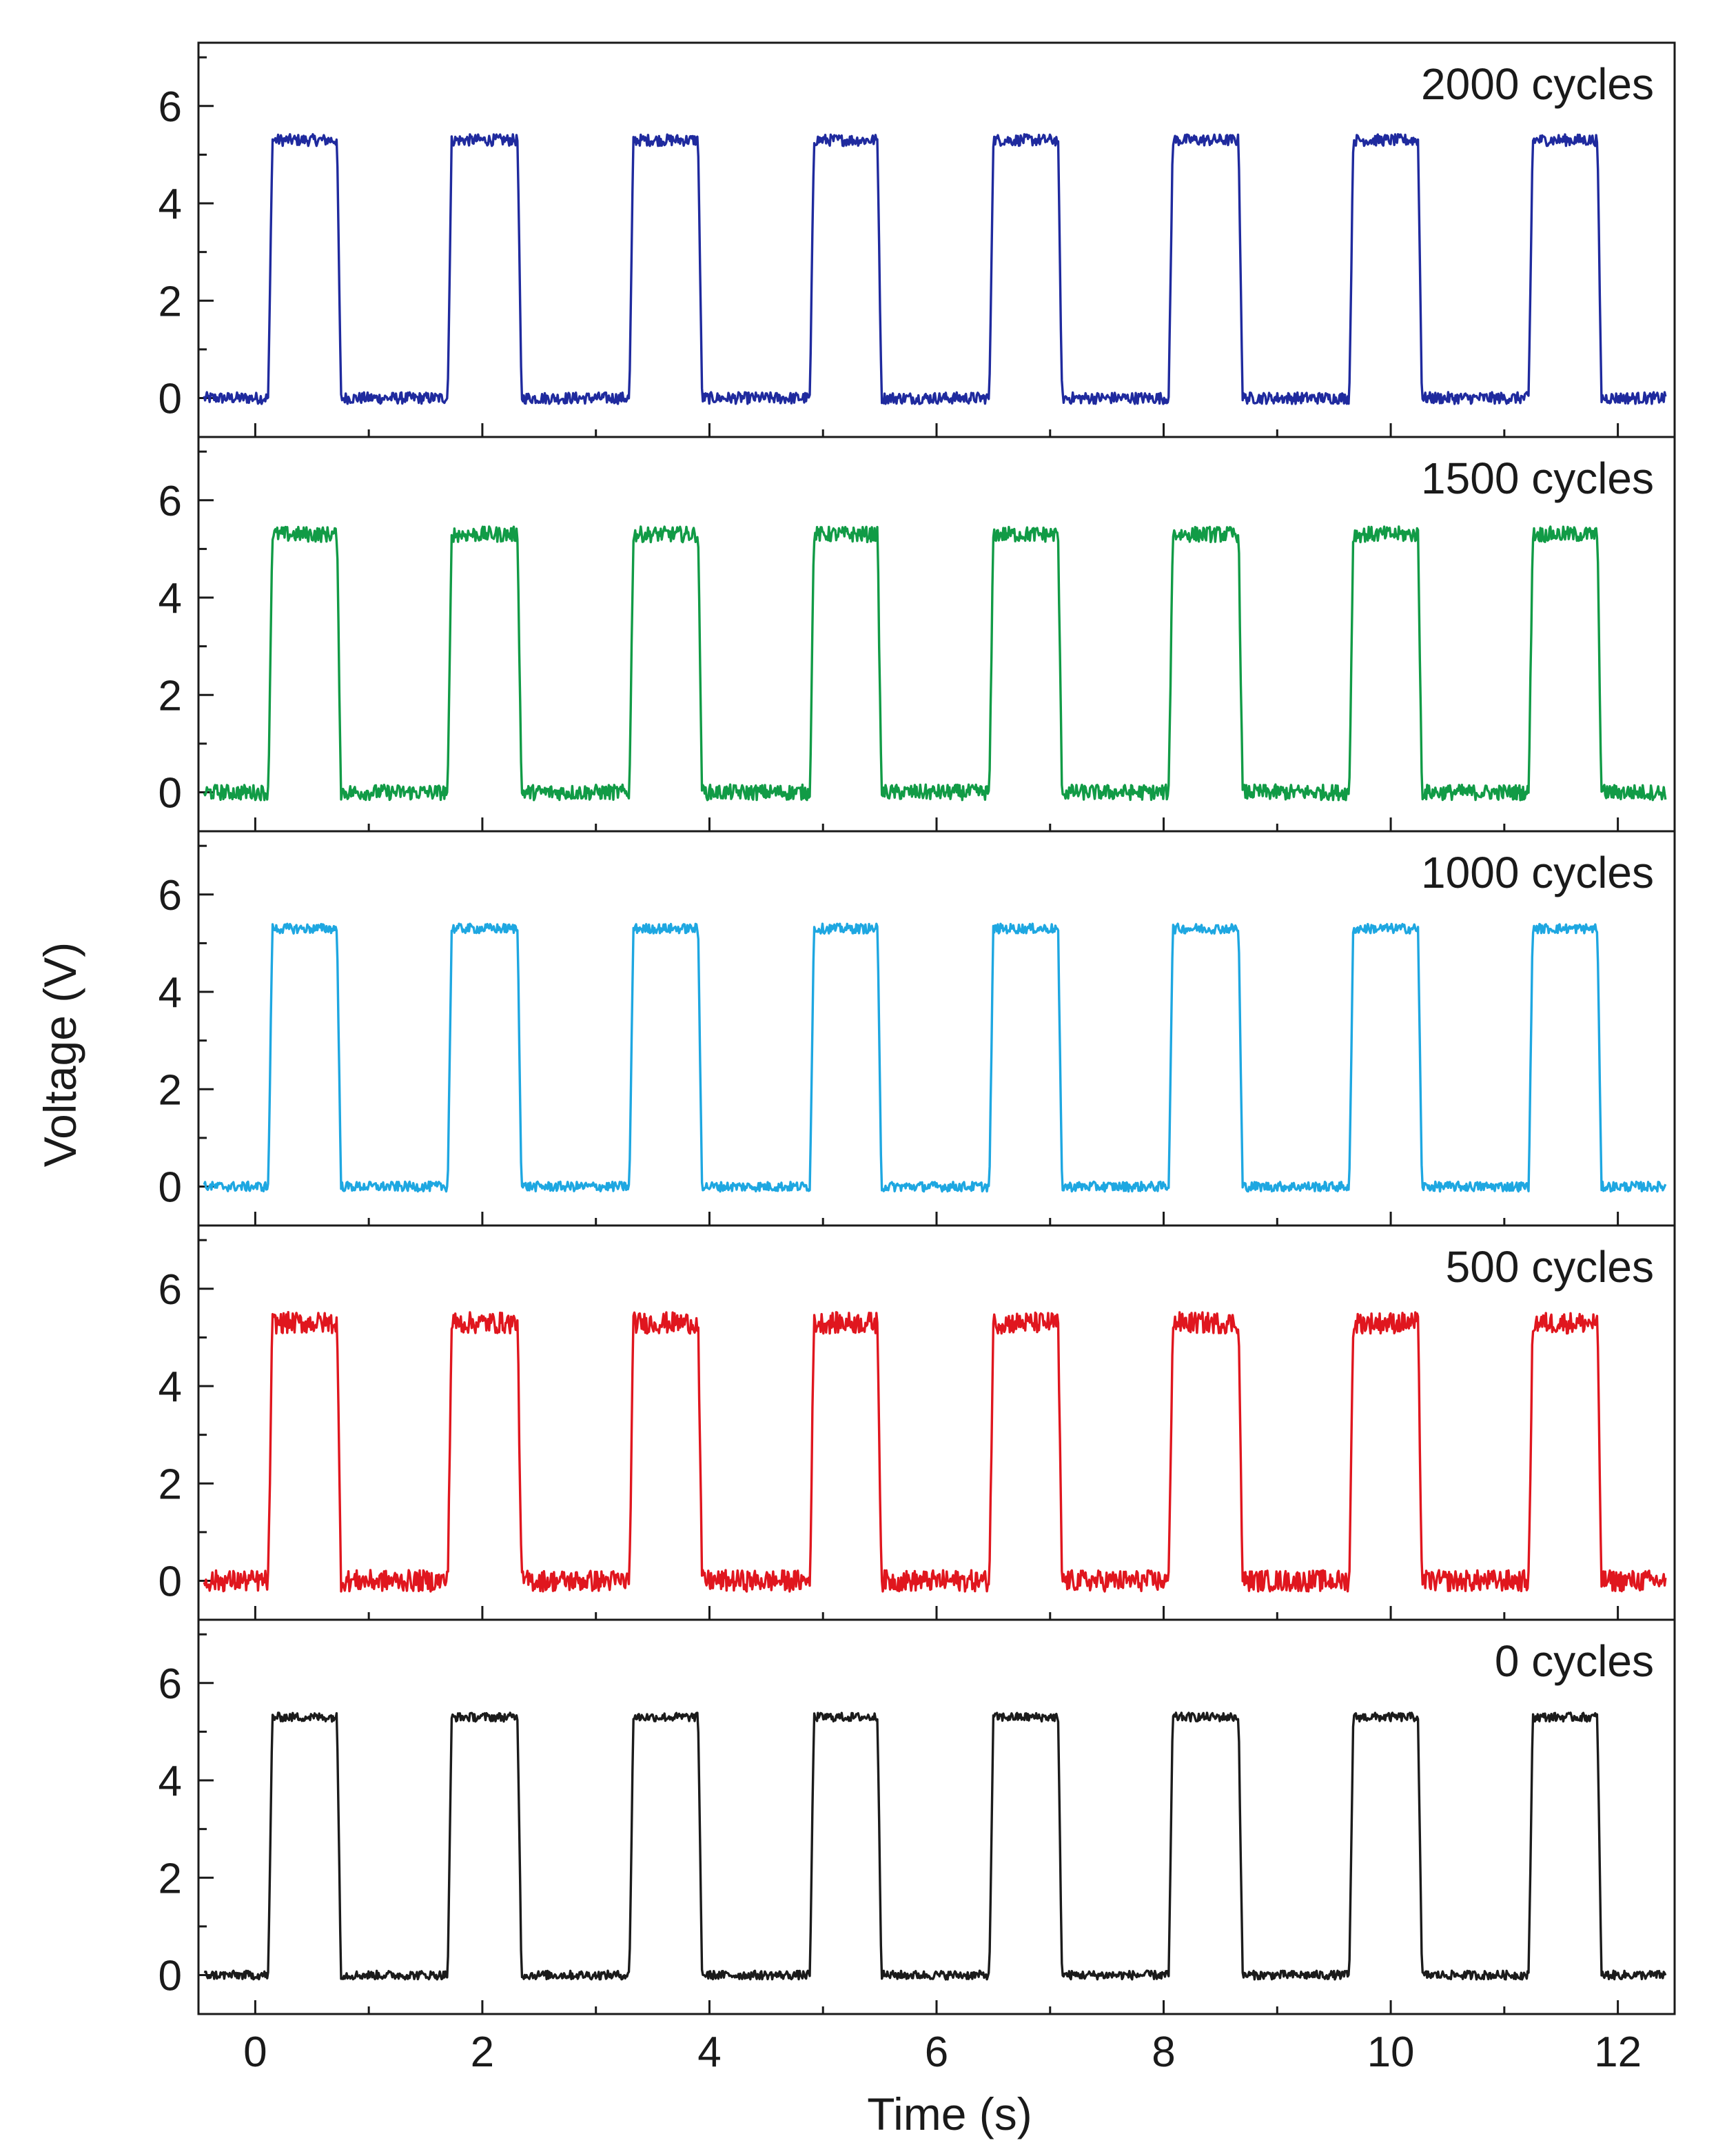 This screenshot has height=2156, width=1727. I want to click on y-axis-title: Voltage (V), so click(59, 1055).